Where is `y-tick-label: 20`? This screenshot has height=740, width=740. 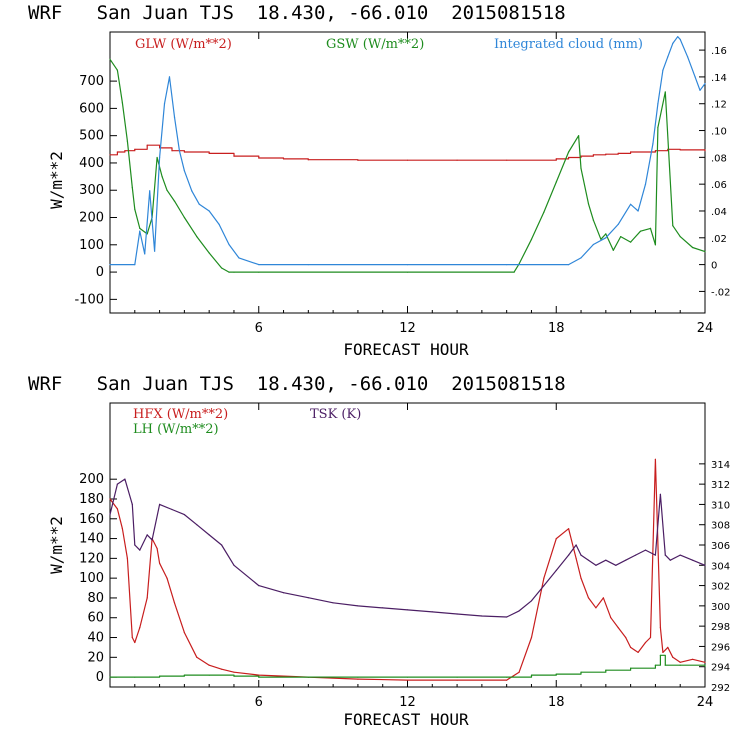 y-tick-label: 20 is located at coordinates (95, 657).